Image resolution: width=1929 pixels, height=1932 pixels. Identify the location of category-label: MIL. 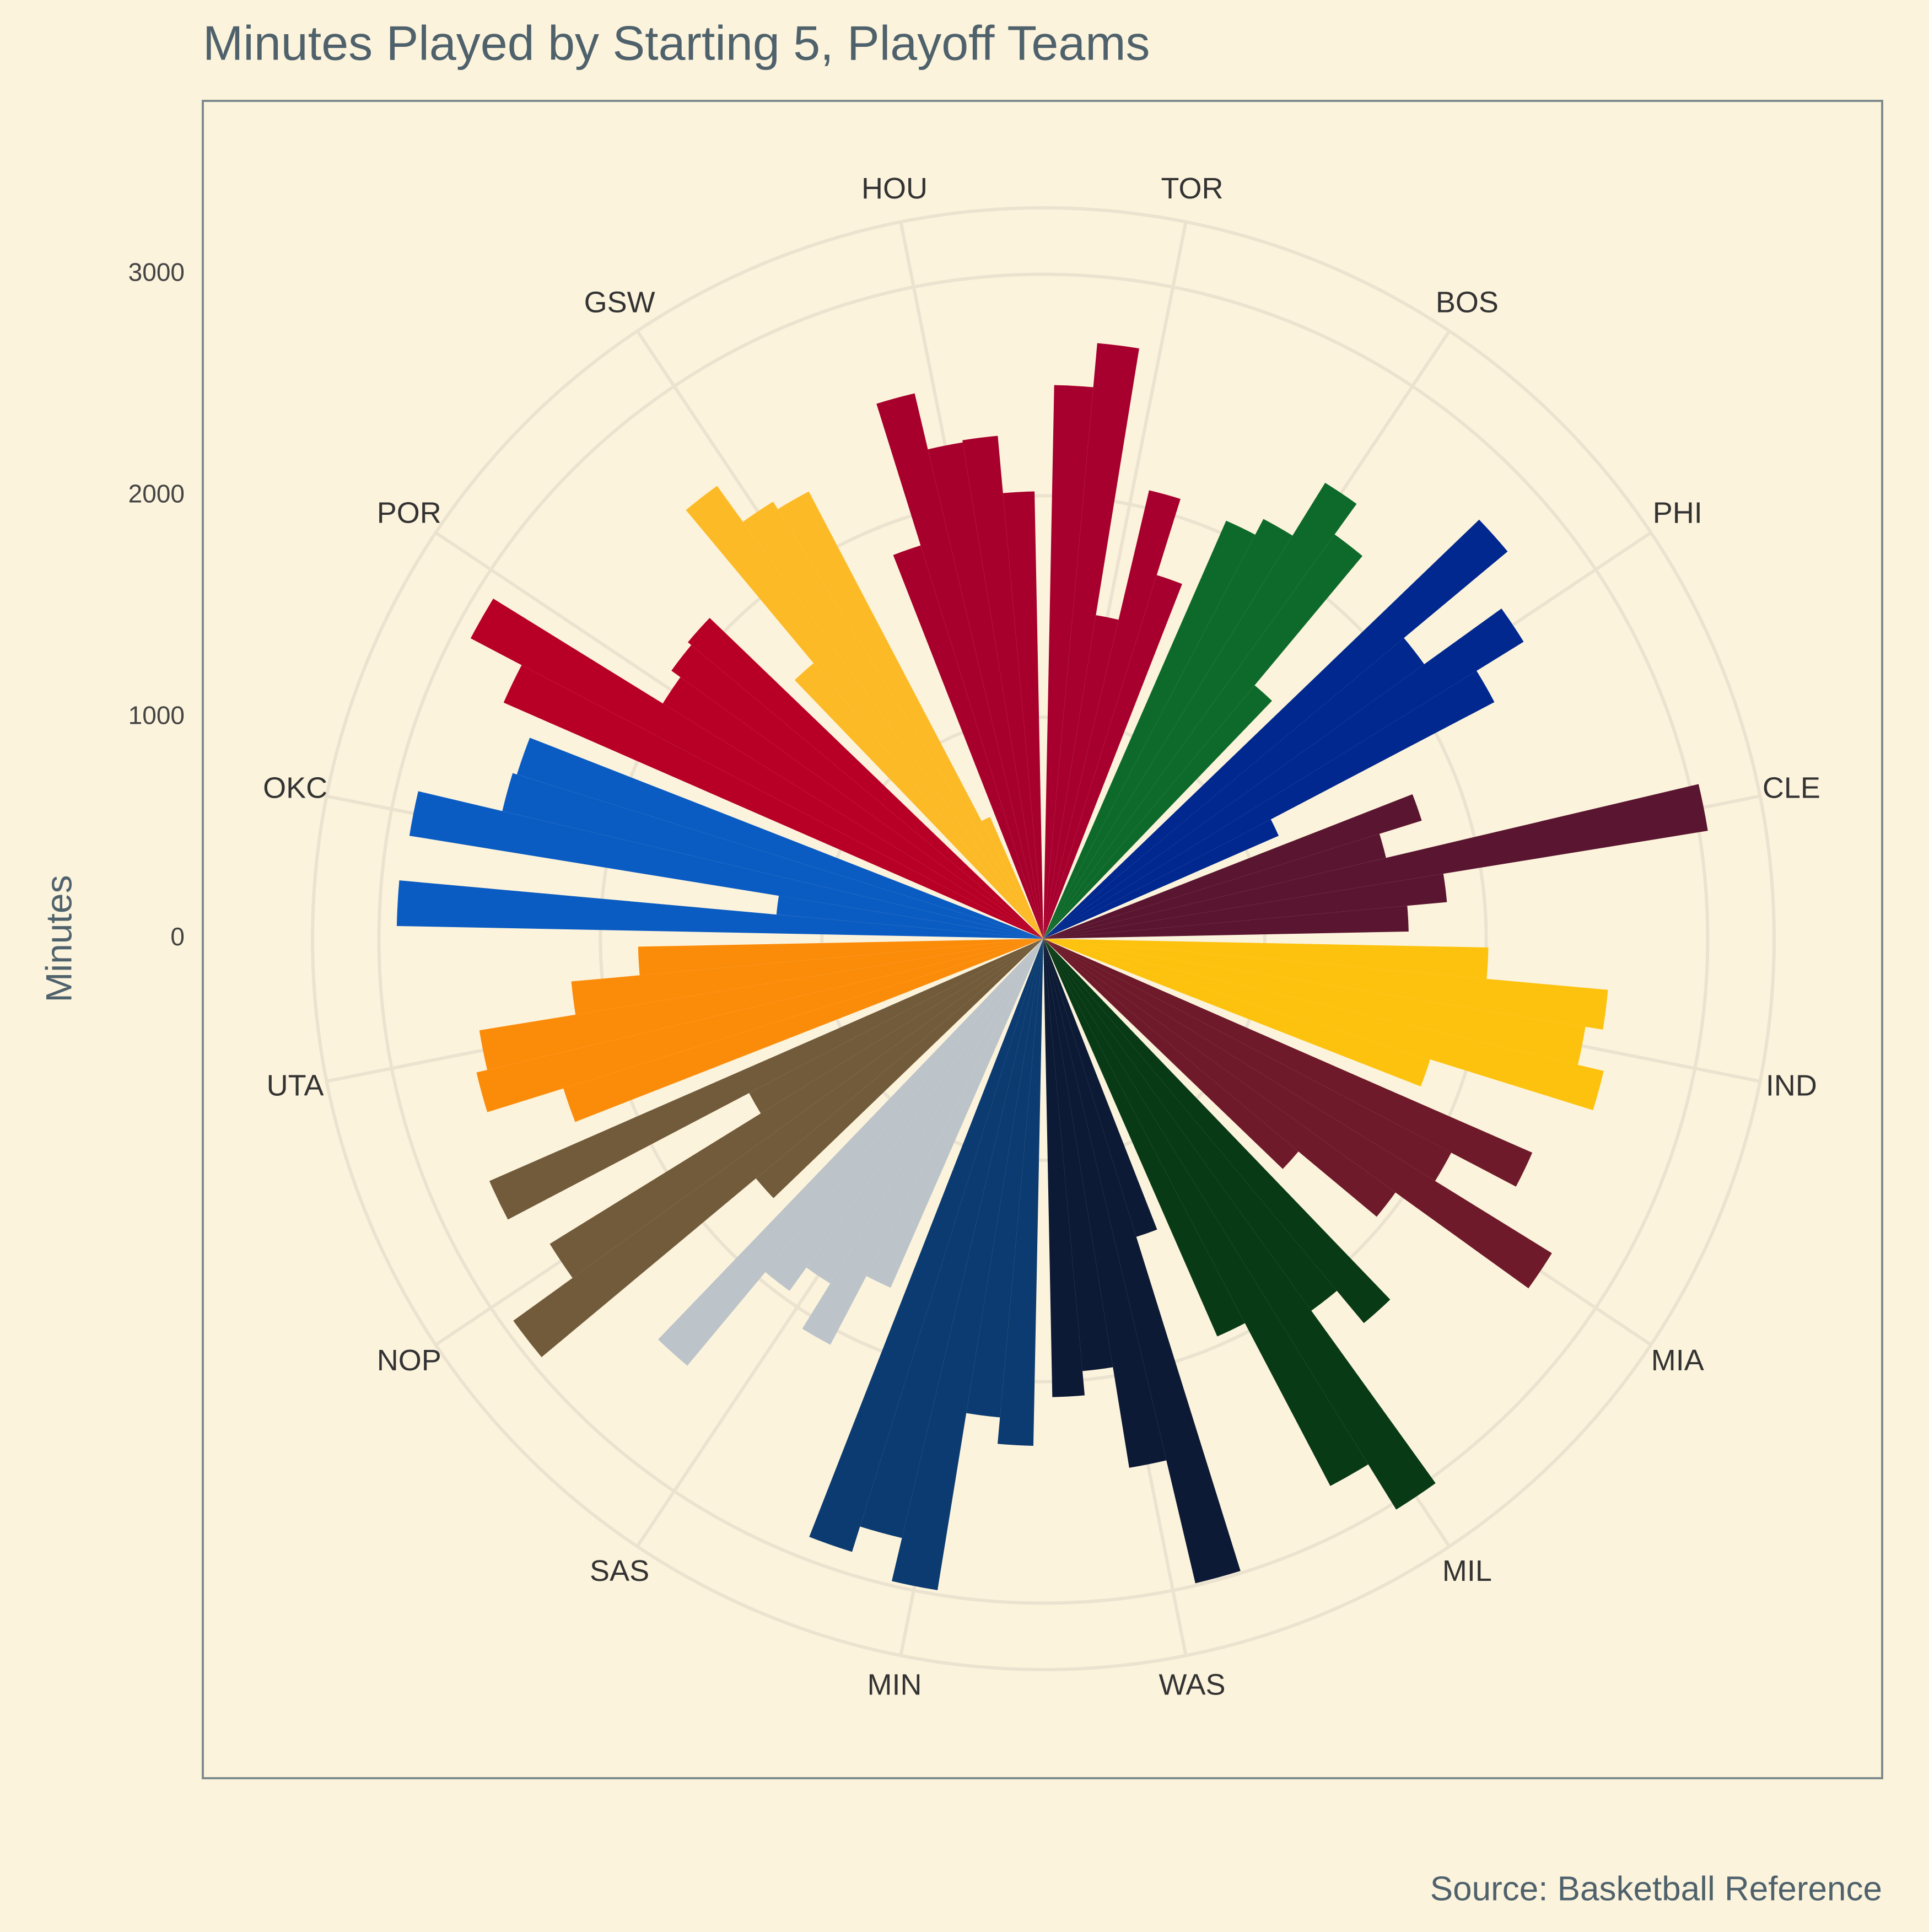
(1467, 1570).